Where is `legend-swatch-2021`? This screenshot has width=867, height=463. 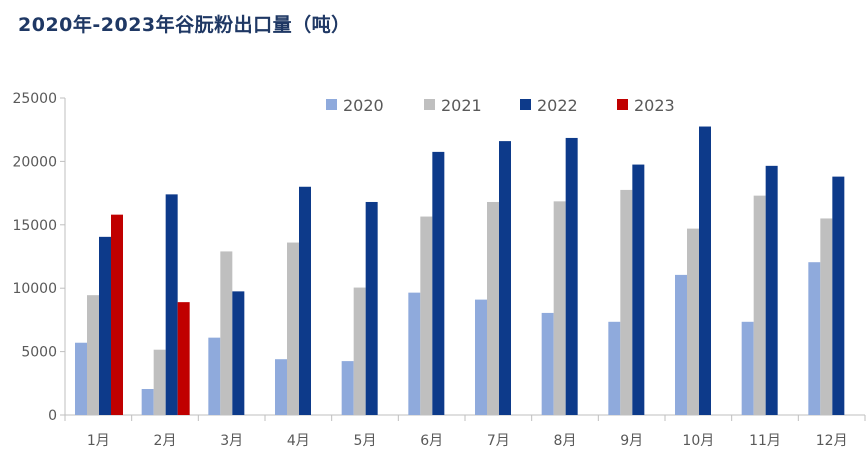
legend-swatch-2021 is located at coordinates (429, 104).